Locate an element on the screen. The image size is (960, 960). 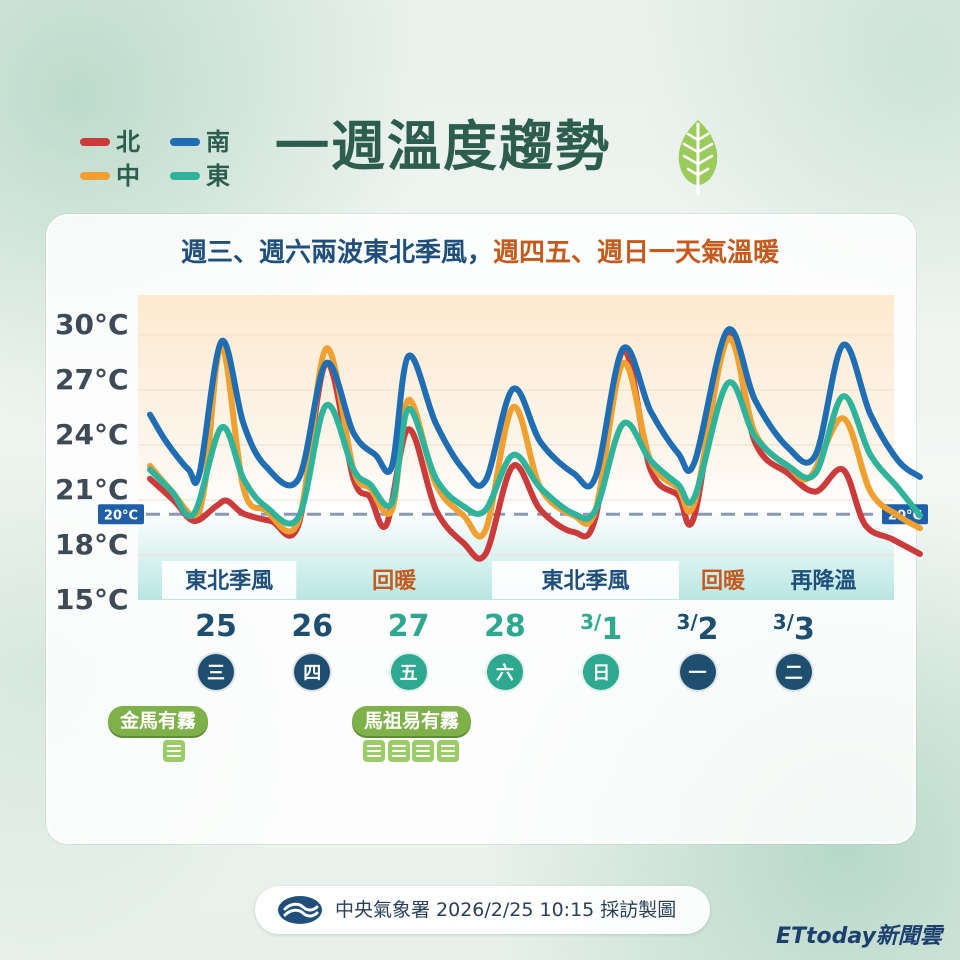
legend-item-north: 北 is located at coordinates (110, 142).